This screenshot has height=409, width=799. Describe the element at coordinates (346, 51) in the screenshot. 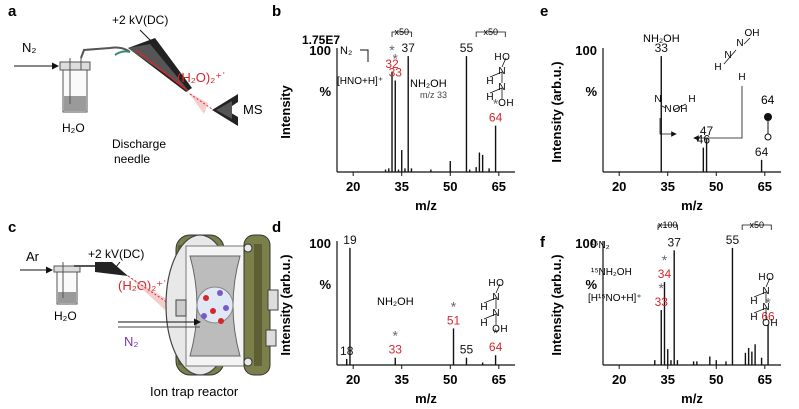

I see `n2-annotation: N₂` at that location.